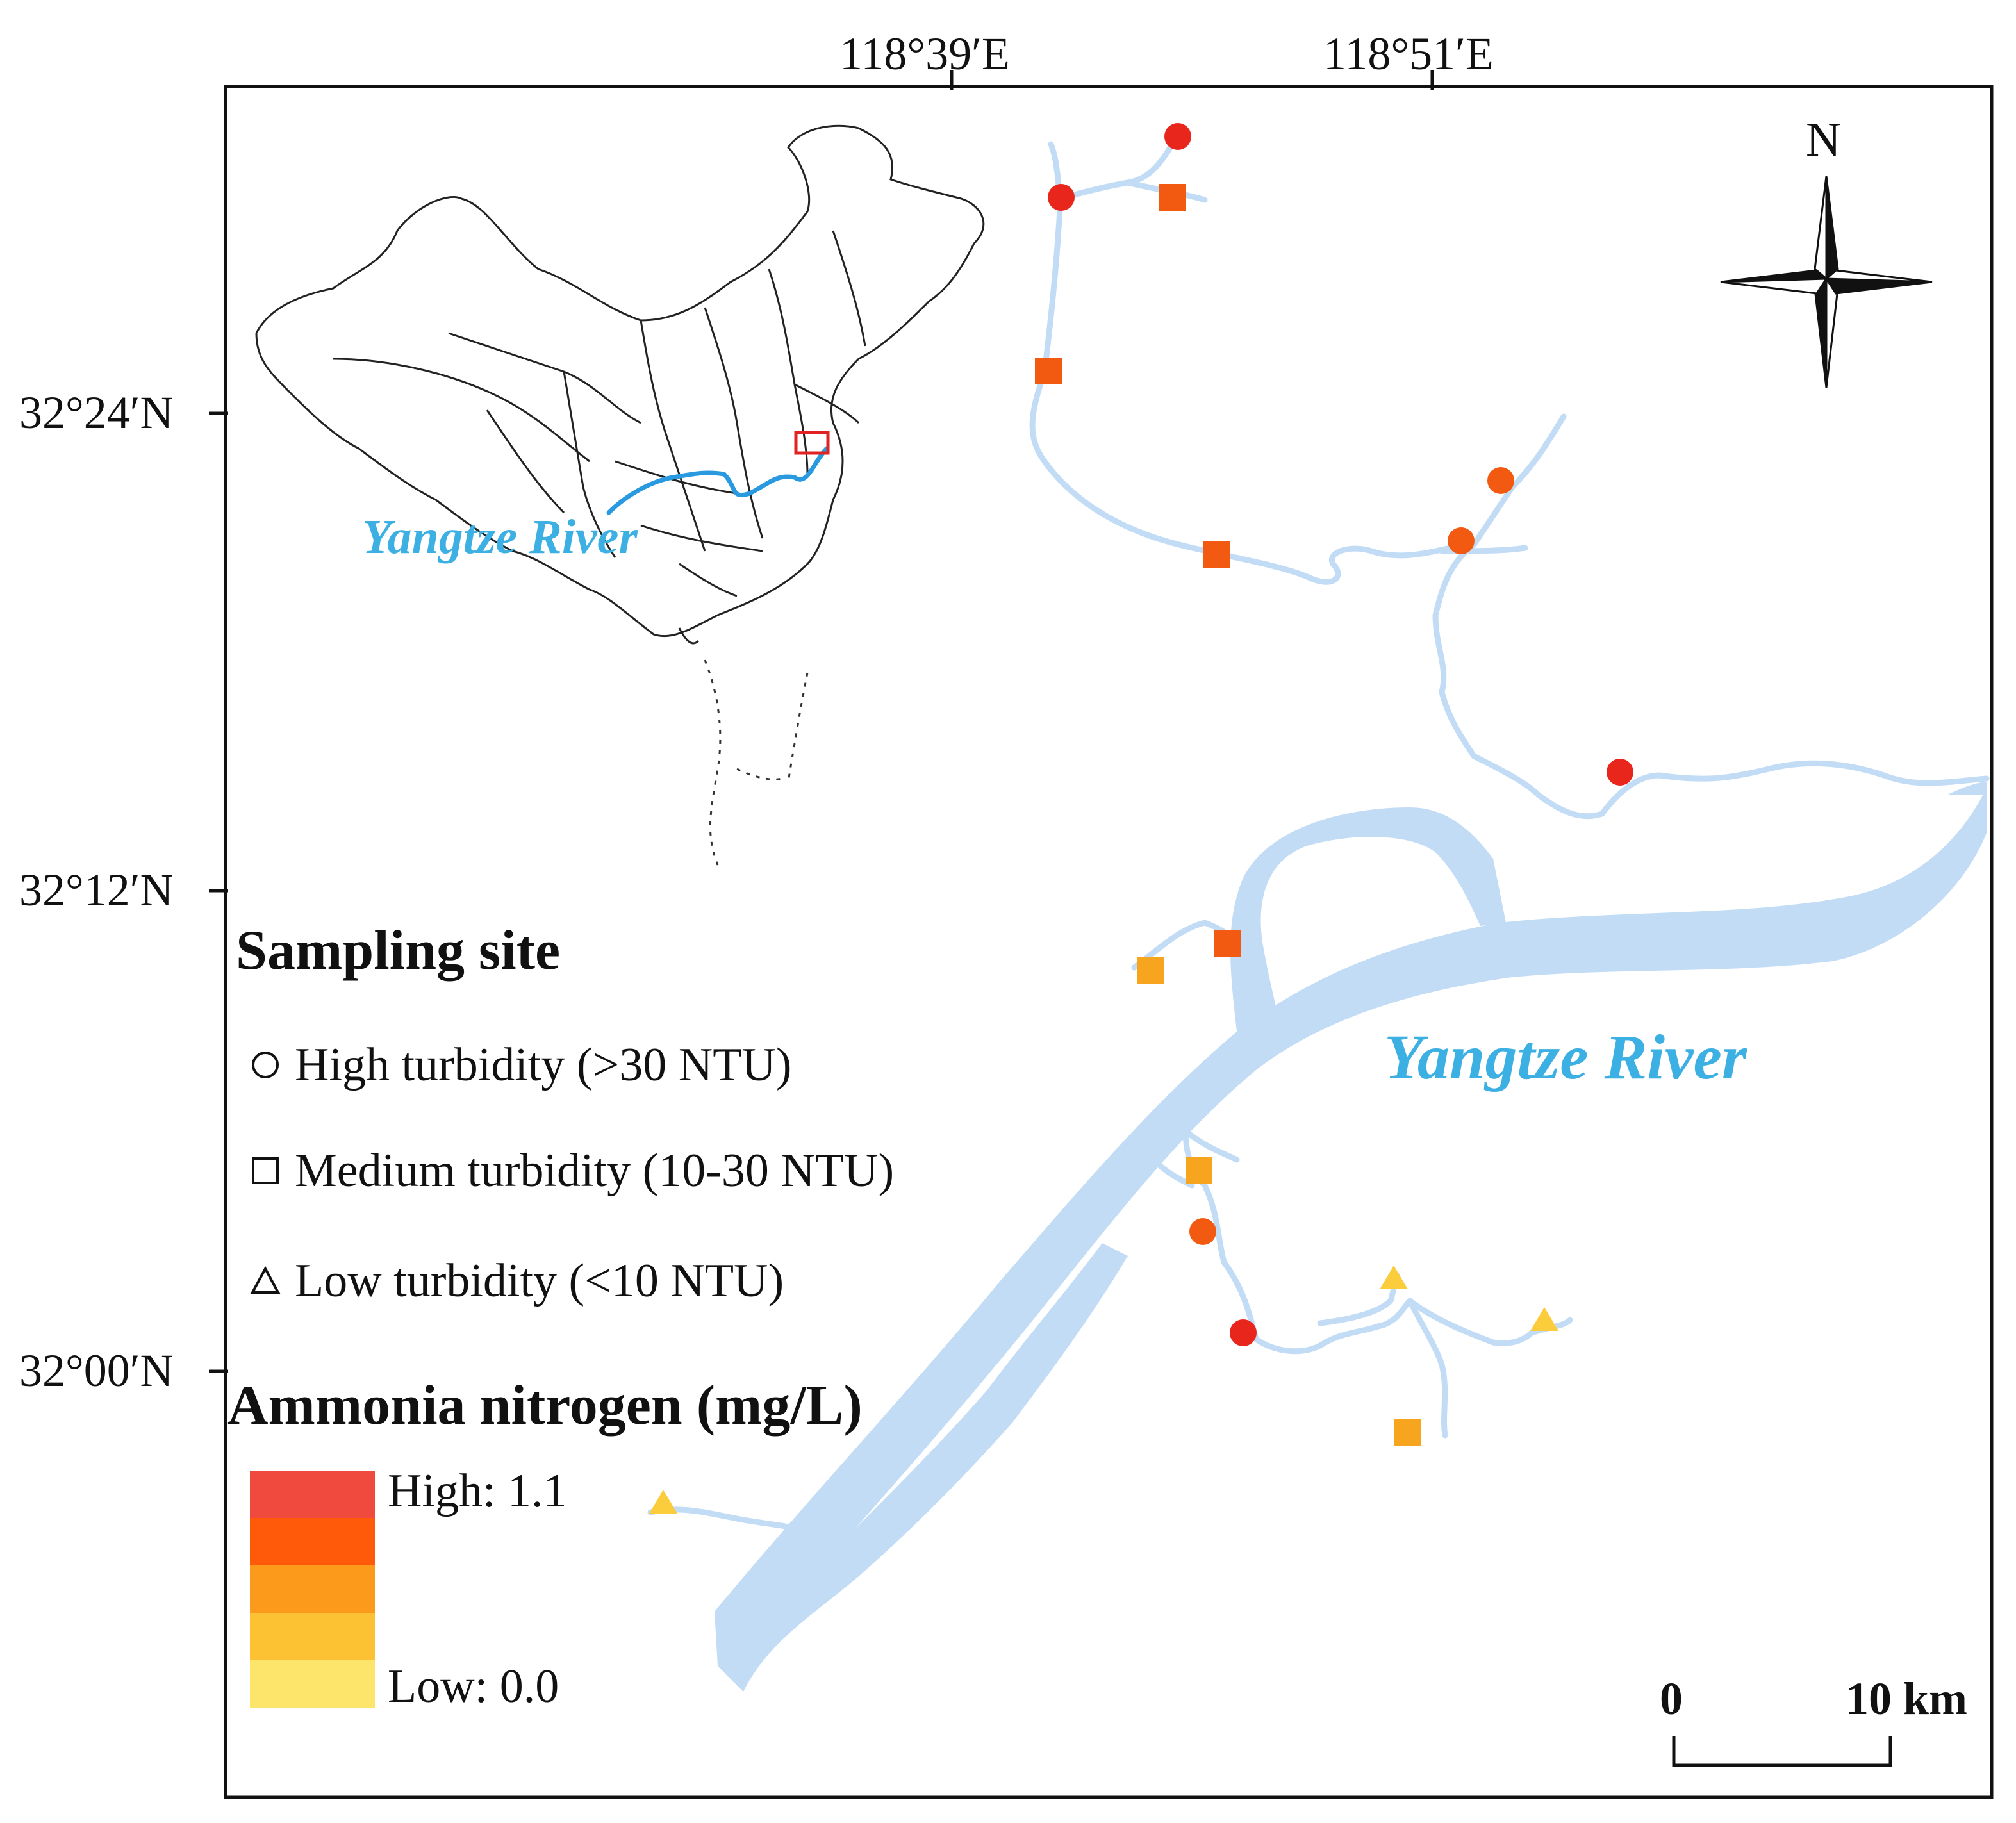 This screenshot has width=2016, height=1823. What do you see at coordinates (925, 53) in the screenshot?
I see `lon-label-1: 118°39′E` at bounding box center [925, 53].